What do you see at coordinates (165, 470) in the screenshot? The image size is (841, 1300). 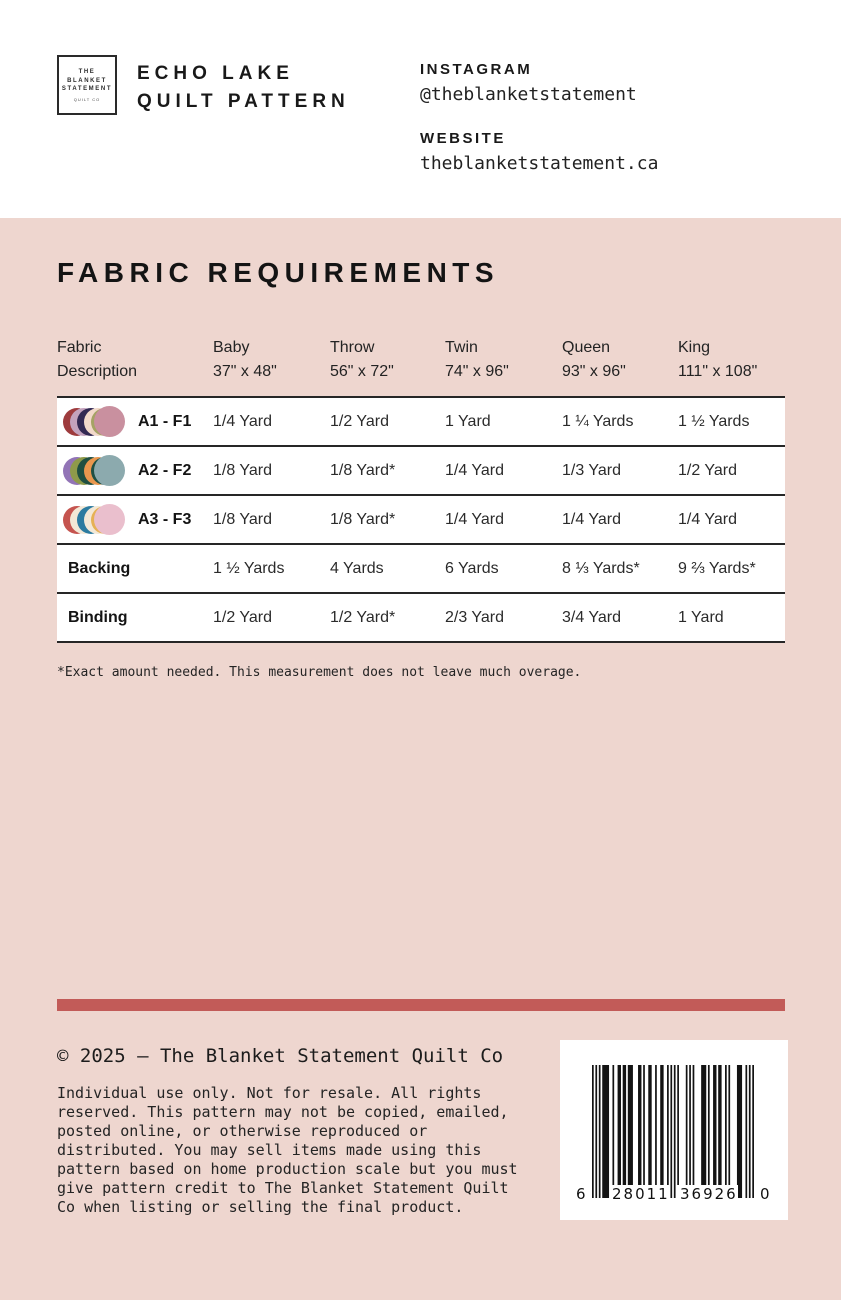 I see `row-label: A2 - F2` at bounding box center [165, 470].